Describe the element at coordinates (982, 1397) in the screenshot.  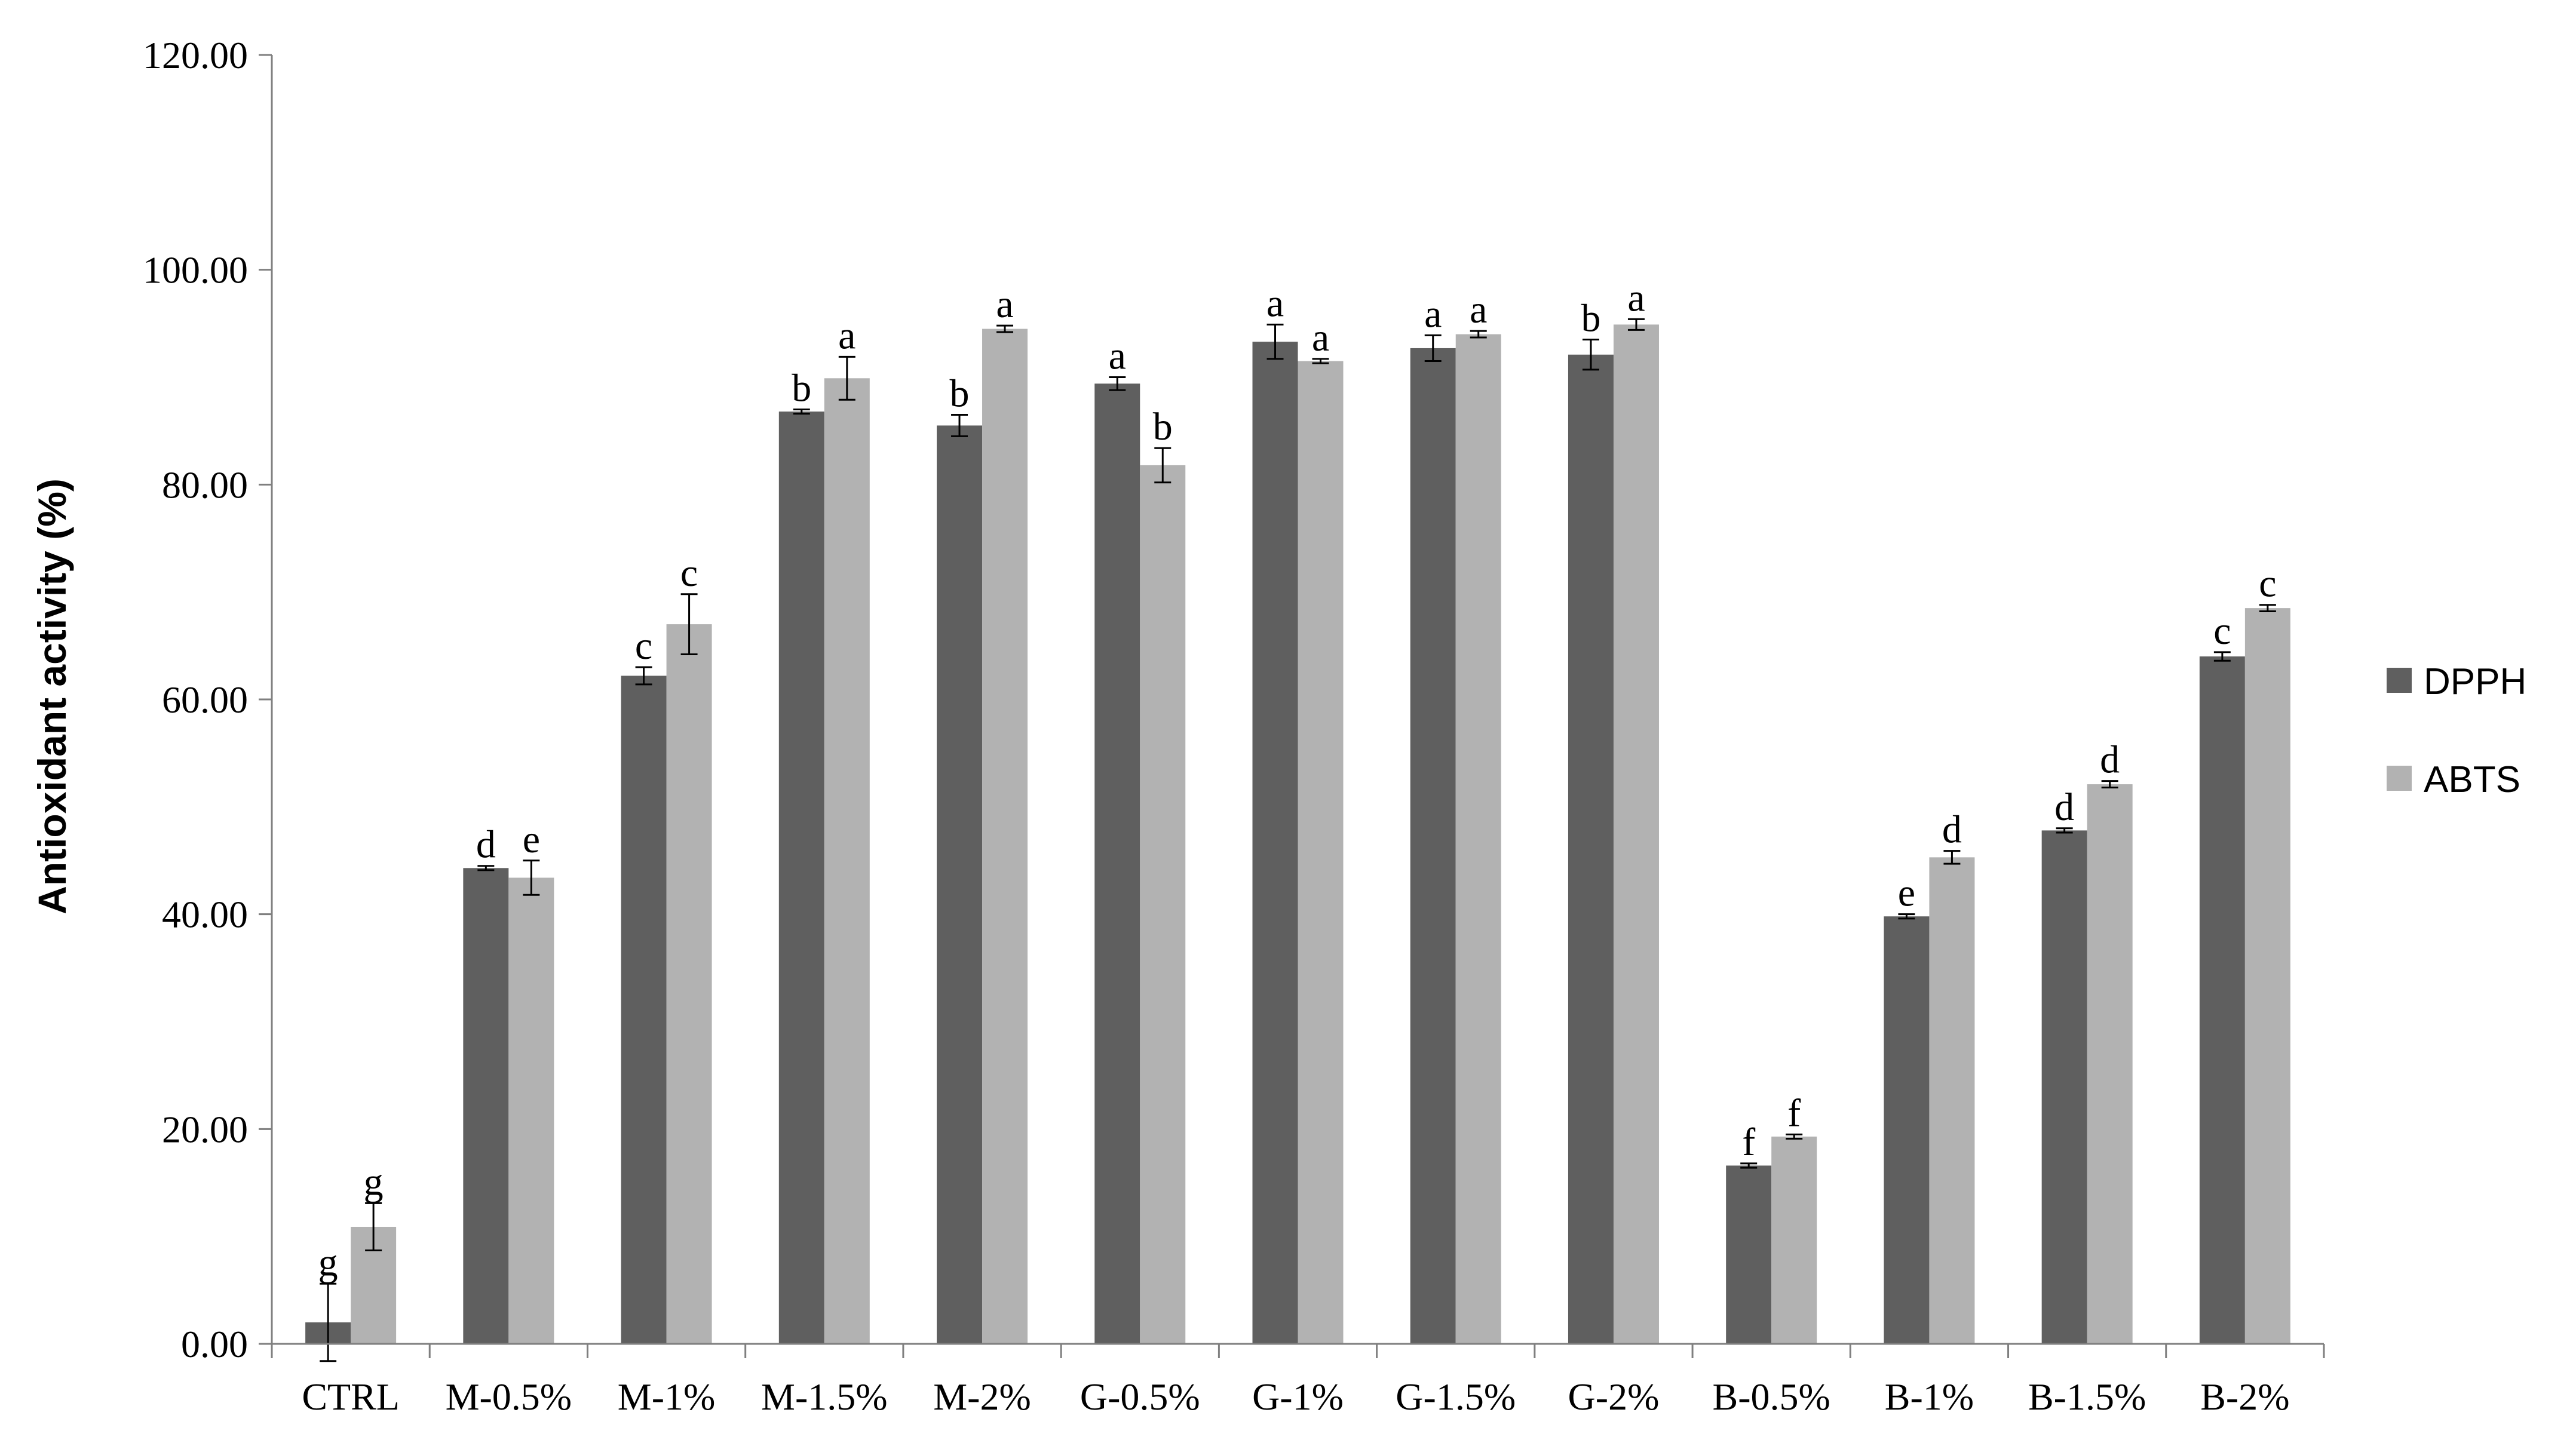
I see `x-tick-label: M-2%` at that location.